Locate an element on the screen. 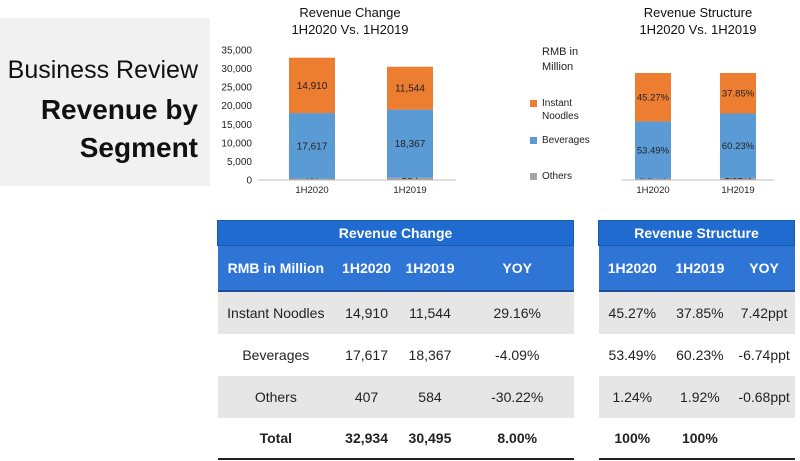  table-row: Instant Noodles 14,910 11,544 29.16% is located at coordinates (395, 312).